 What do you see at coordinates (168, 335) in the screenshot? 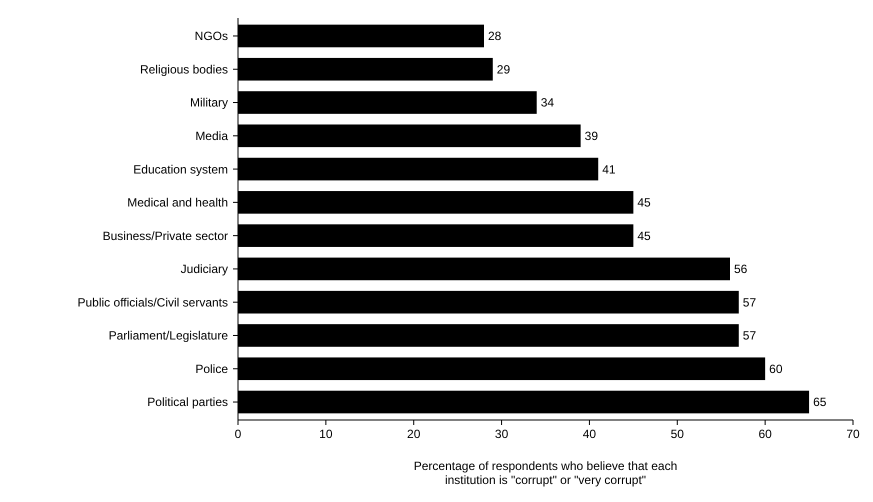
I see `y-tick-label: Parliament/Legislature` at bounding box center [168, 335].